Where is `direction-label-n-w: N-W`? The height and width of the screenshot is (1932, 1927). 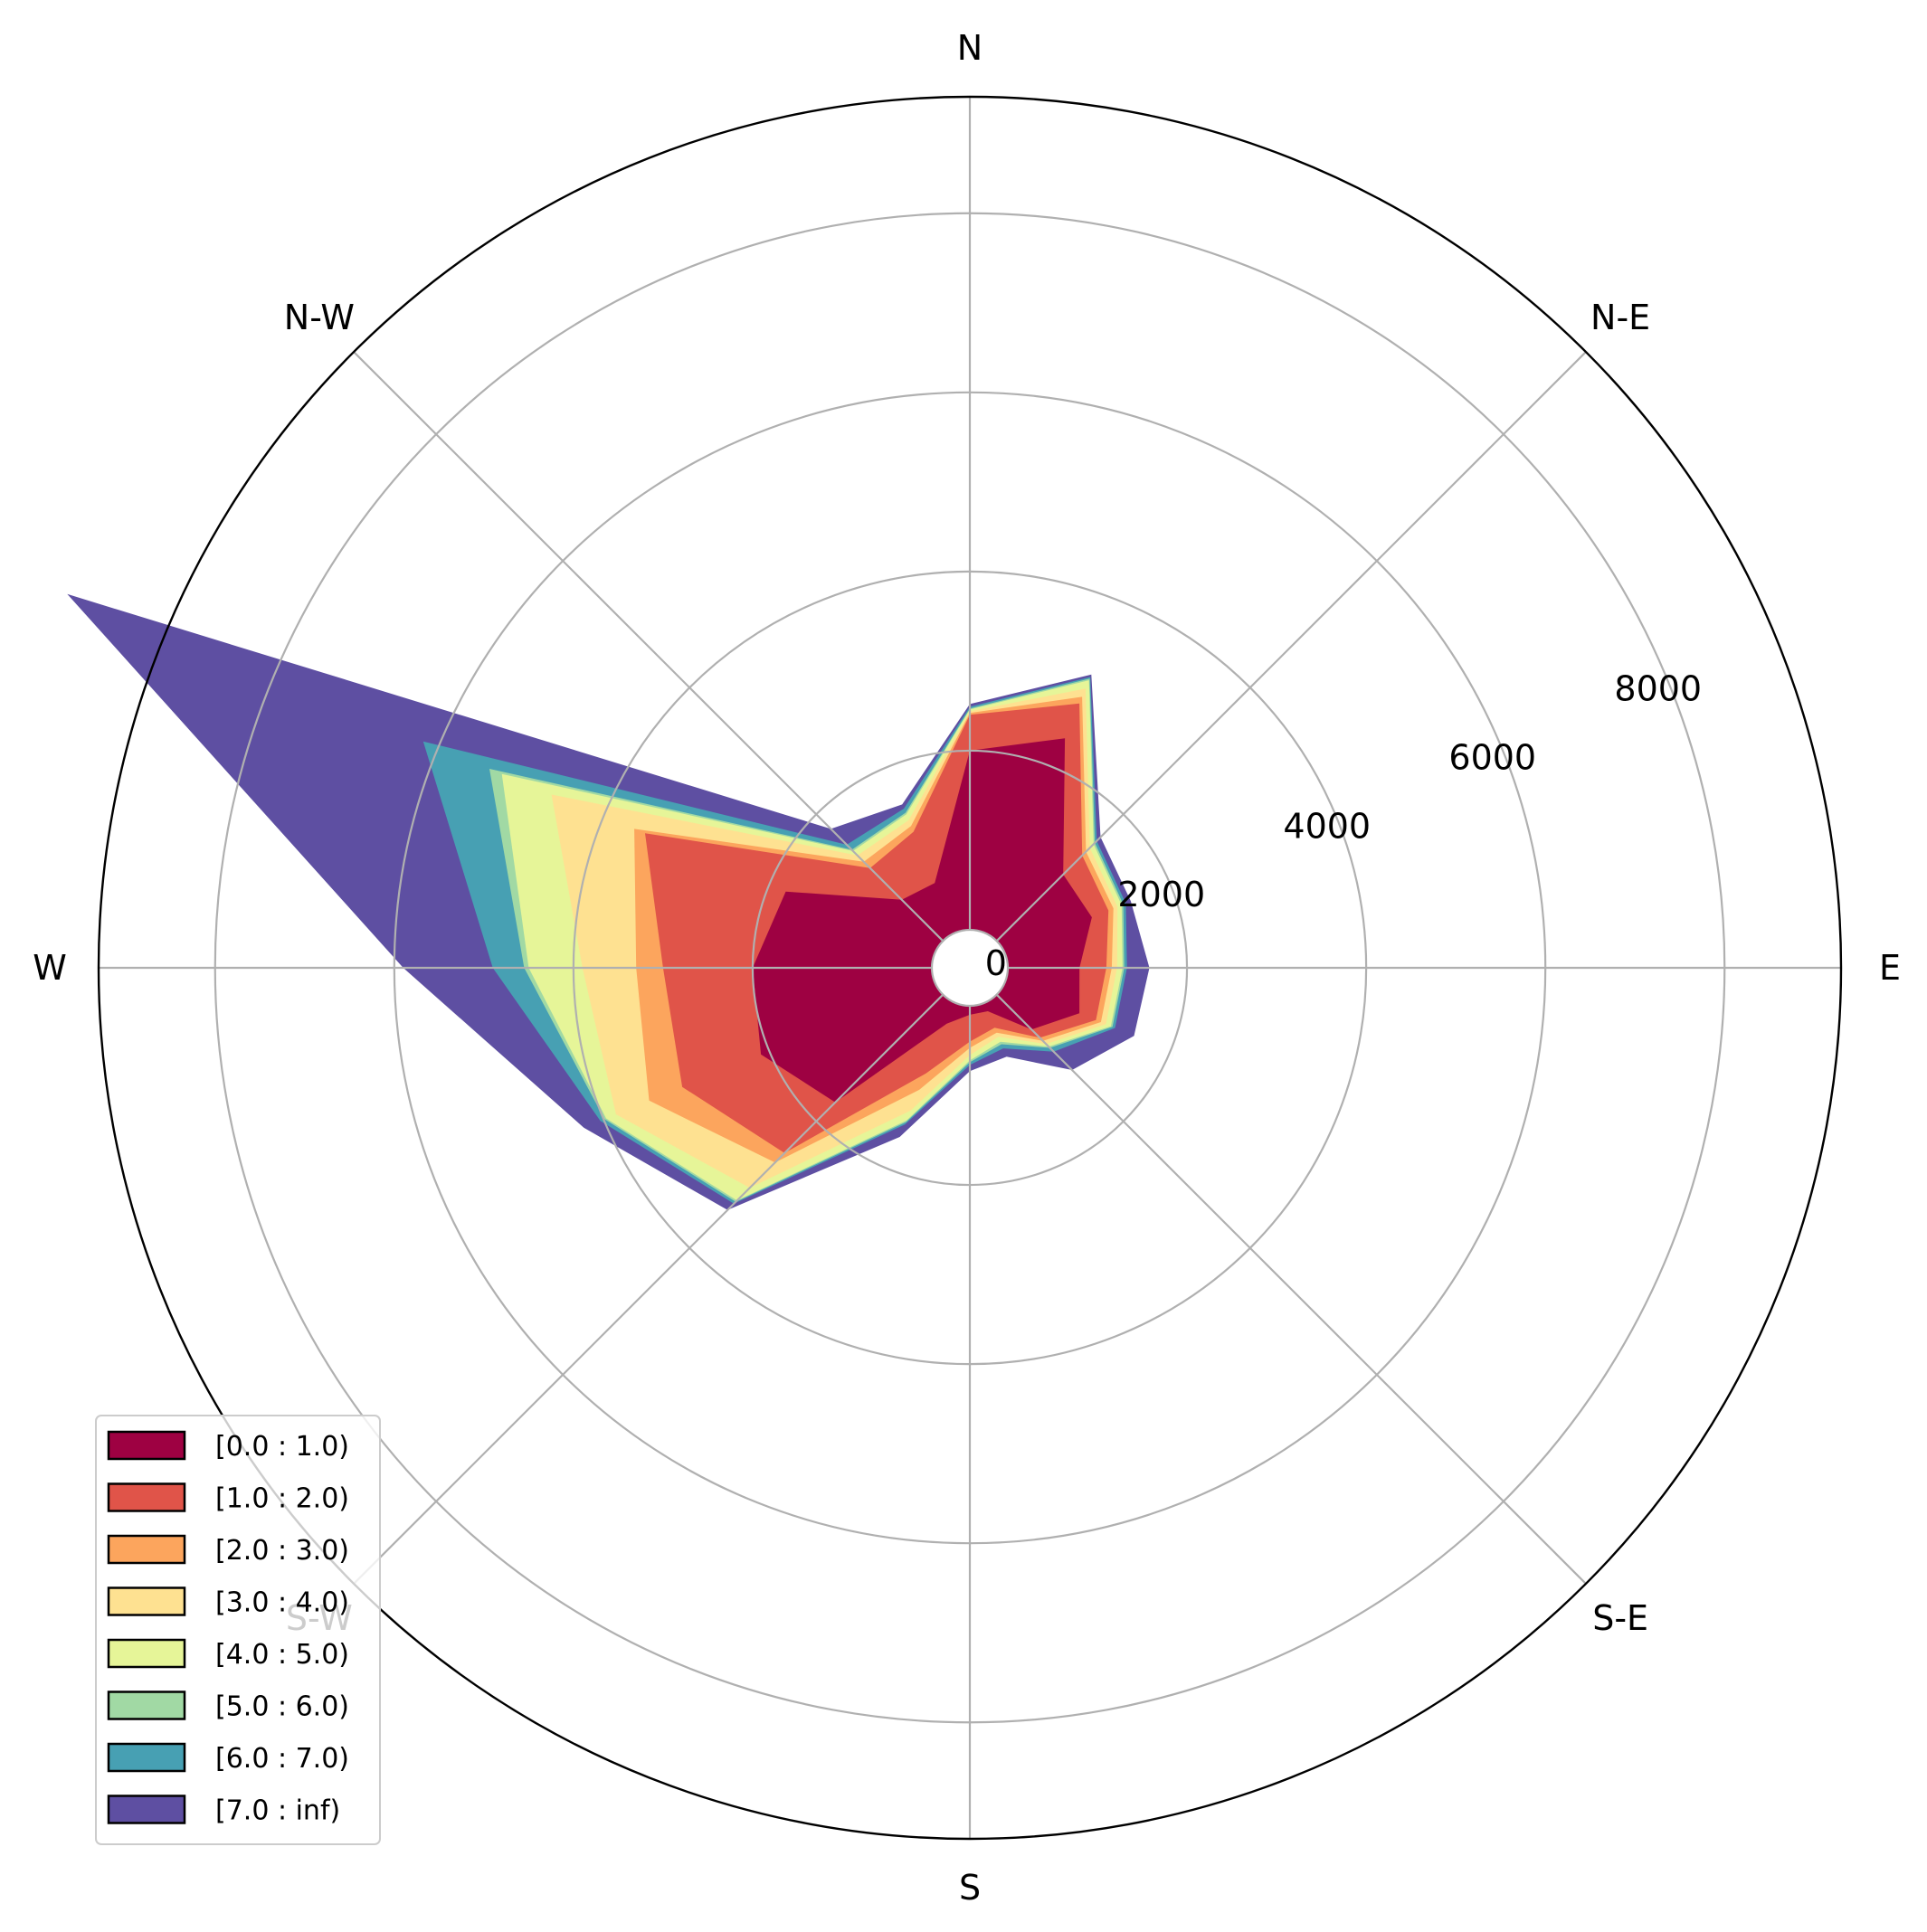
direction-label-n-w: N-W is located at coordinates (319, 317).